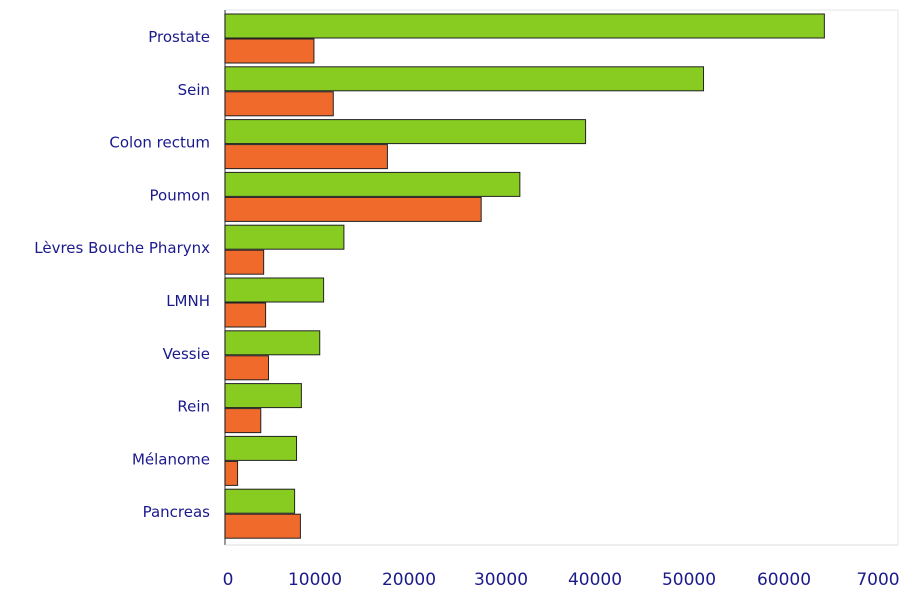  What do you see at coordinates (171, 459) in the screenshot?
I see `category-label-8: Mélanome` at bounding box center [171, 459].